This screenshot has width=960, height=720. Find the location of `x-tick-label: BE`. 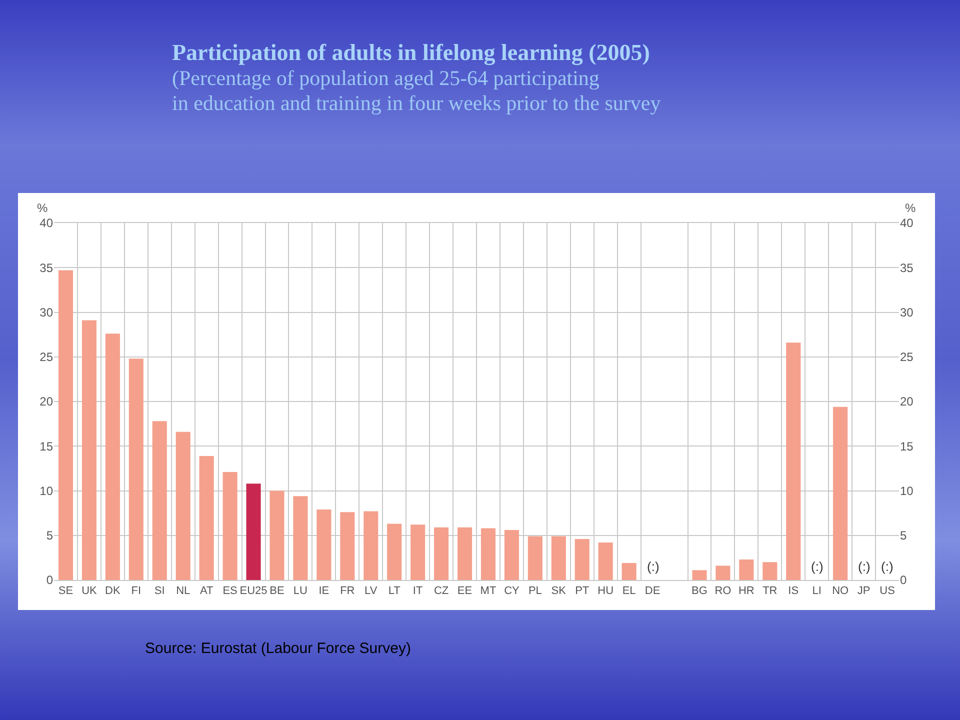

x-tick-label: BE is located at coordinates (277, 591).